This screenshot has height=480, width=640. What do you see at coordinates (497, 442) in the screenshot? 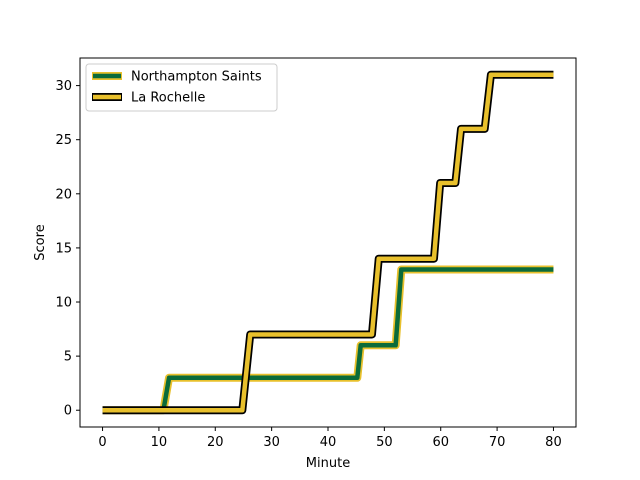
I see `x-tick-label: 70` at bounding box center [497, 442].